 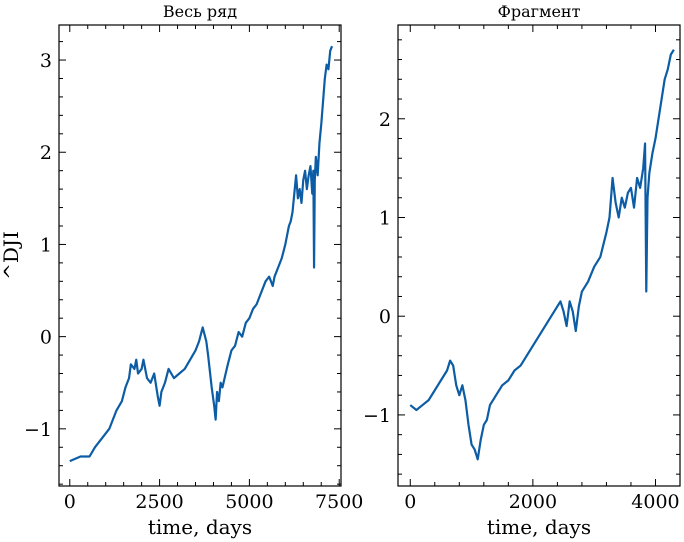 I want to click on x-tick-label: 2500, so click(x=159, y=502).